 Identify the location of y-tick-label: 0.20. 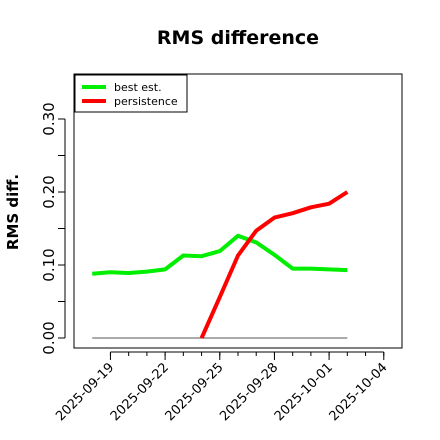
(49, 191).